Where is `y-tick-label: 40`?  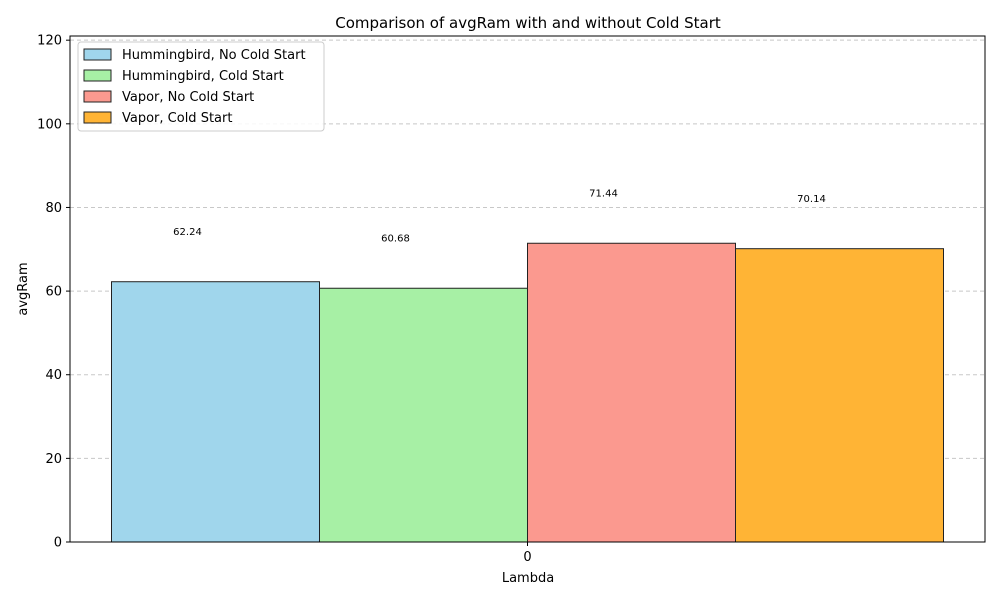
y-tick-label: 40 is located at coordinates (53, 375).